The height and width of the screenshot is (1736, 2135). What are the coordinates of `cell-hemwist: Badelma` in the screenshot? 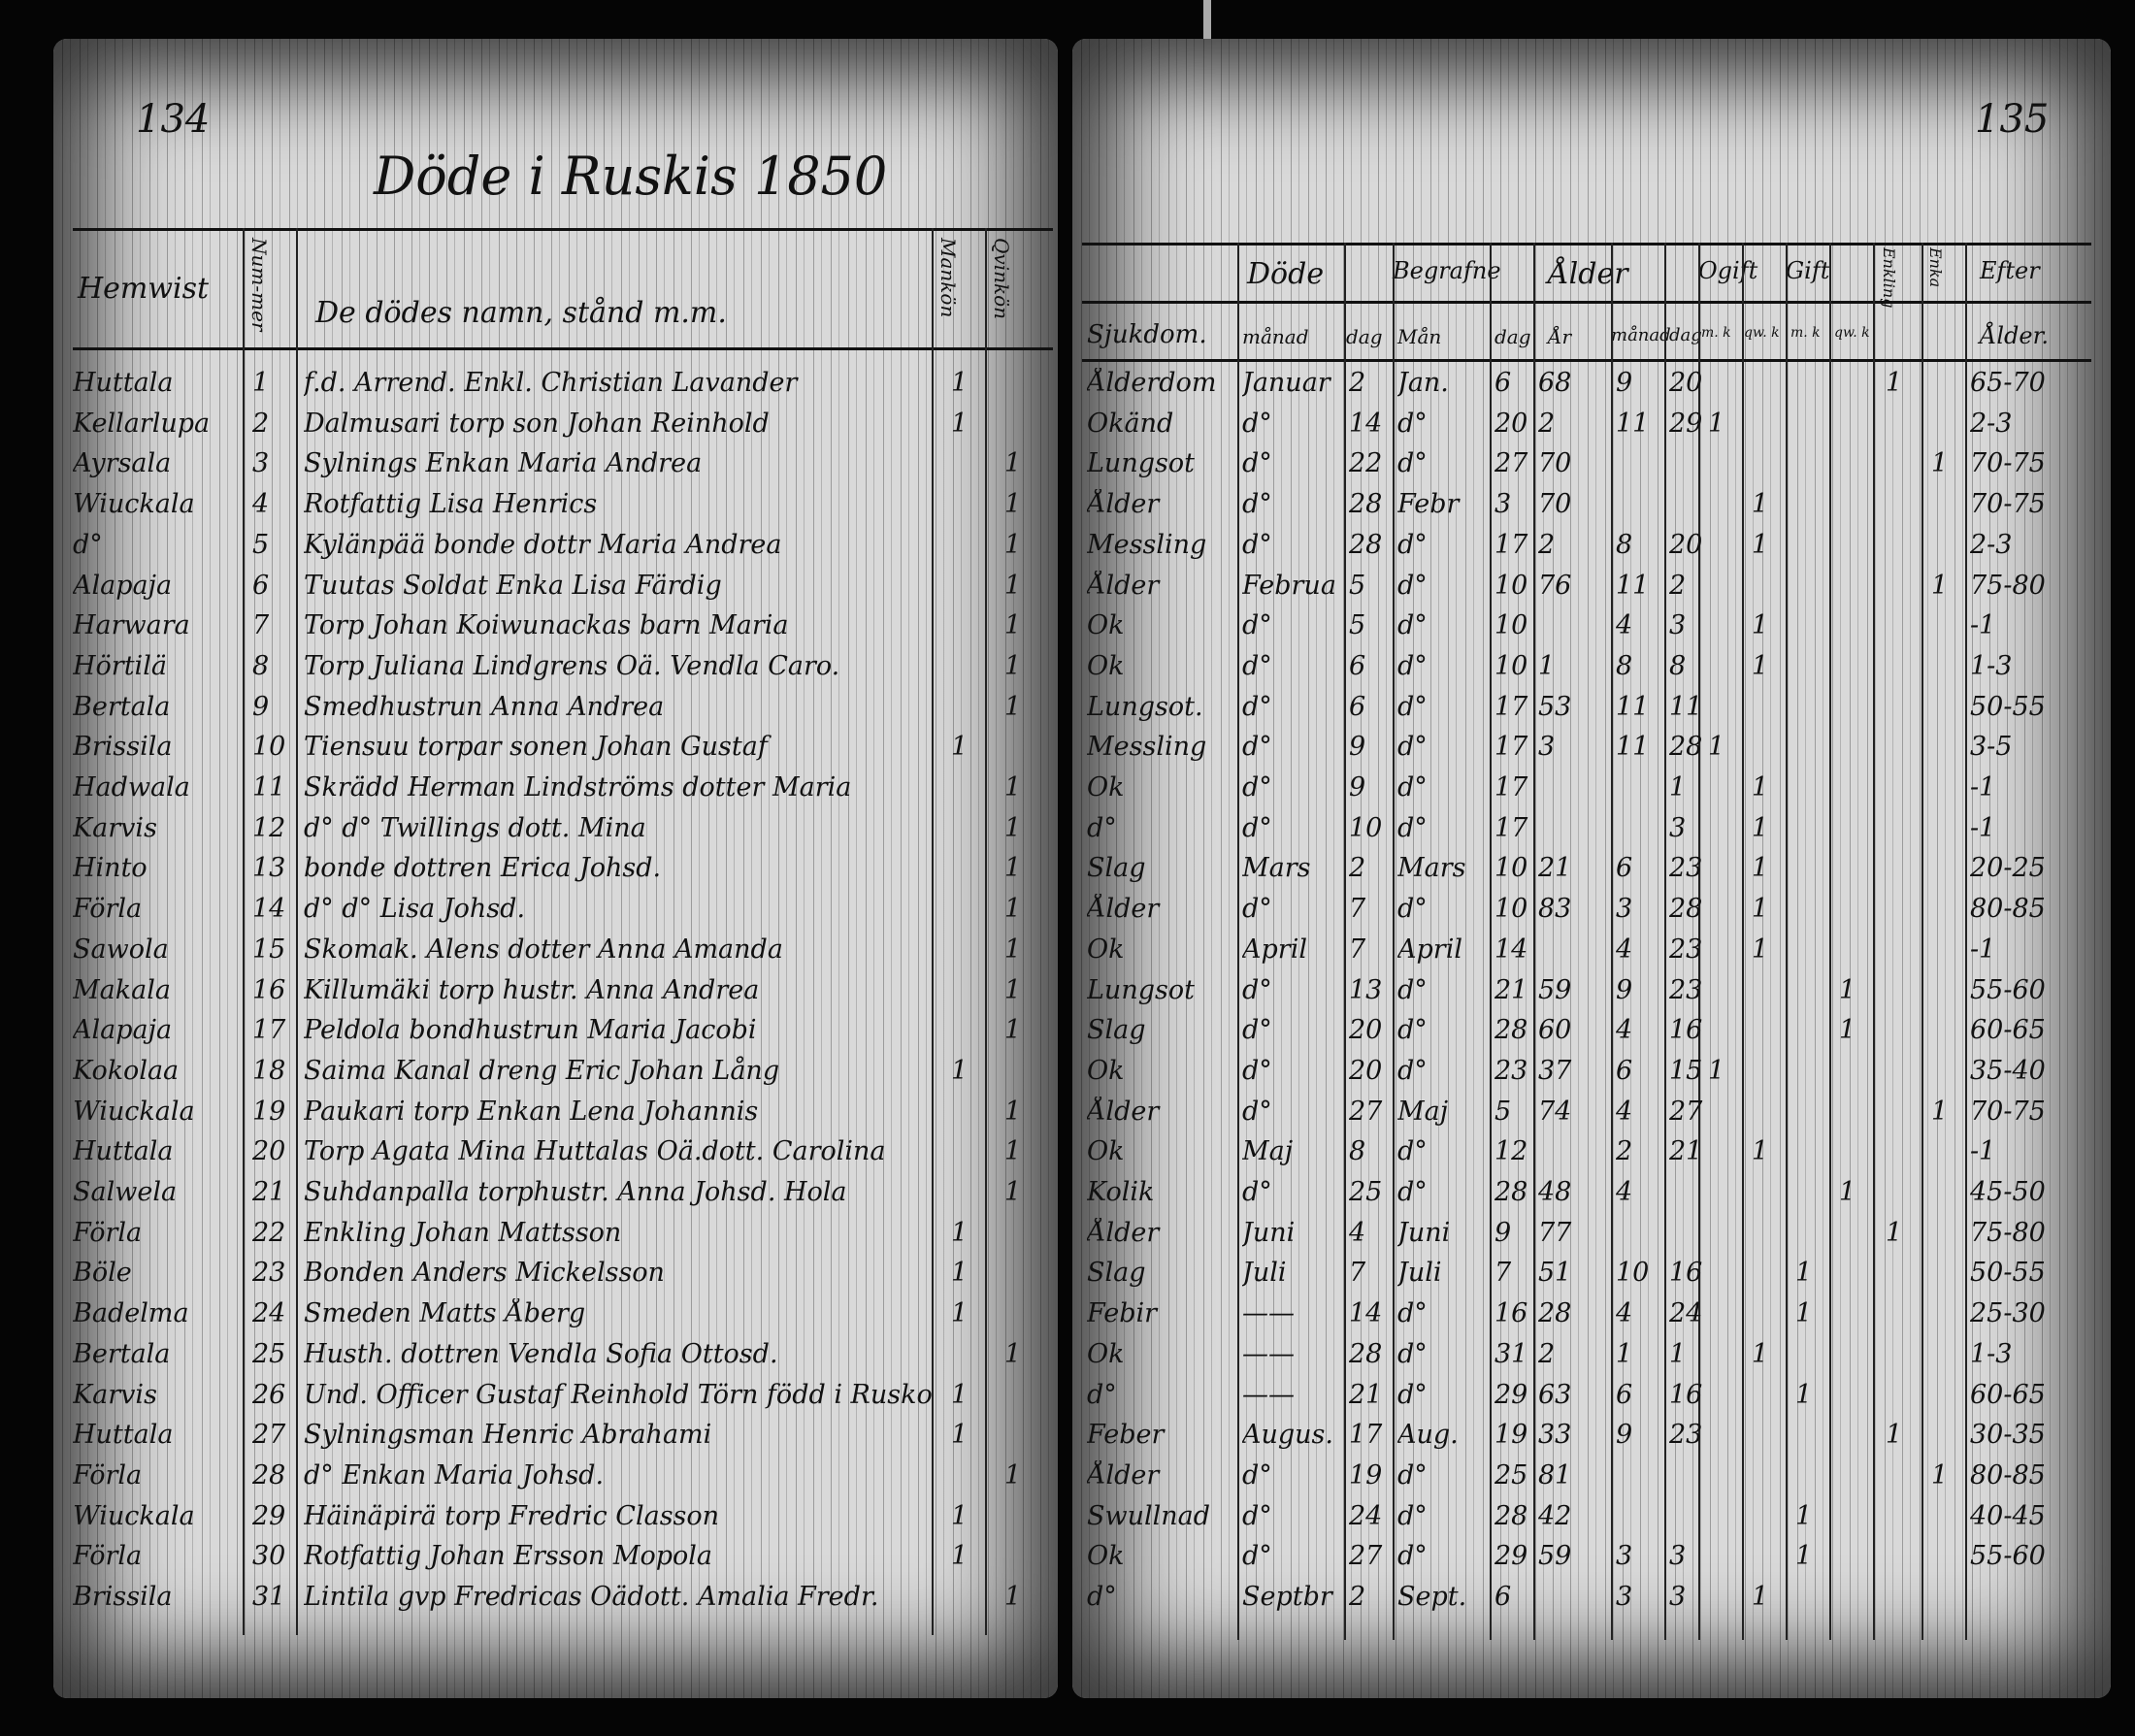 It's located at (131, 1313).